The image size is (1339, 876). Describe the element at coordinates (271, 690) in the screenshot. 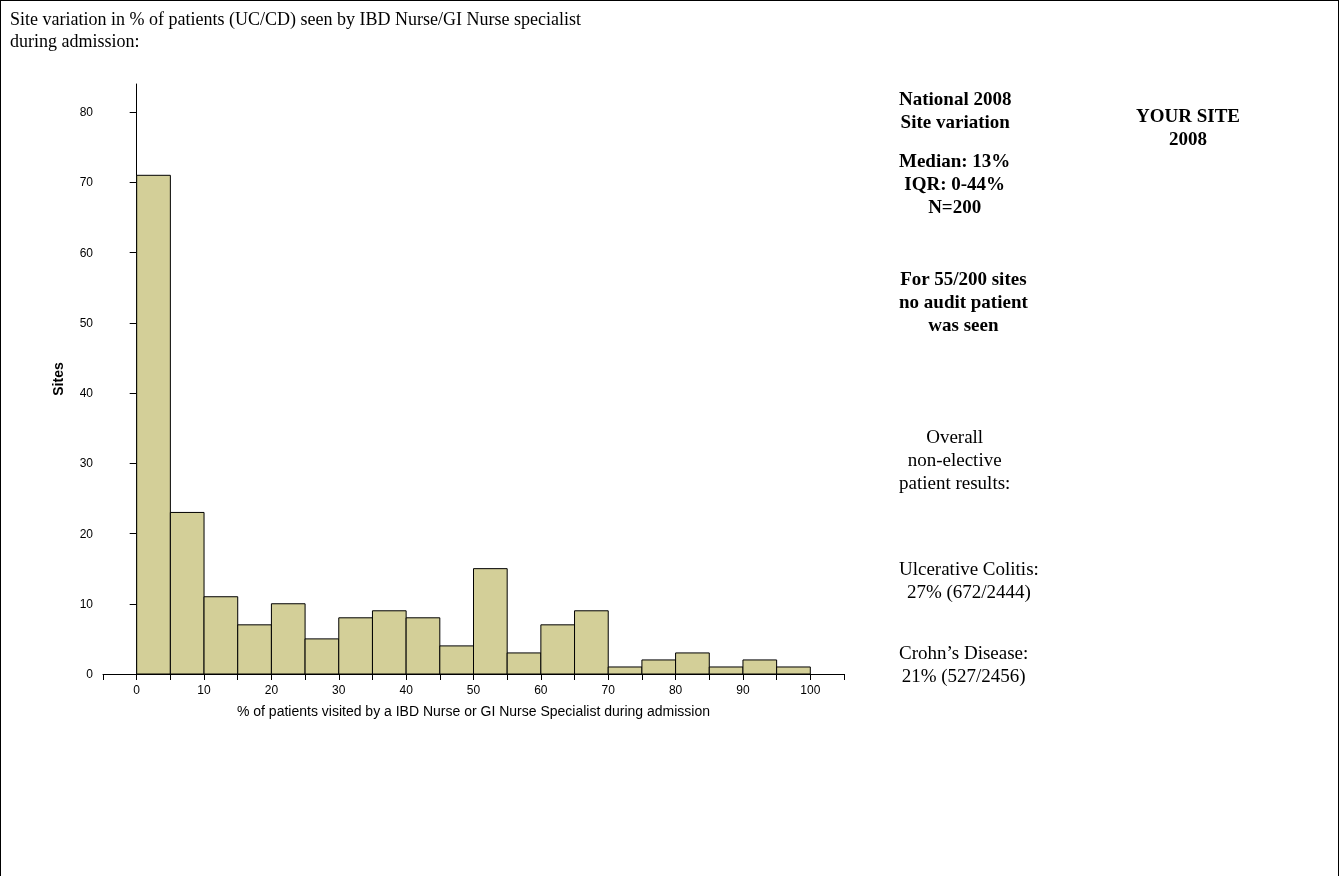

I see `x-tick-label: 20` at that location.